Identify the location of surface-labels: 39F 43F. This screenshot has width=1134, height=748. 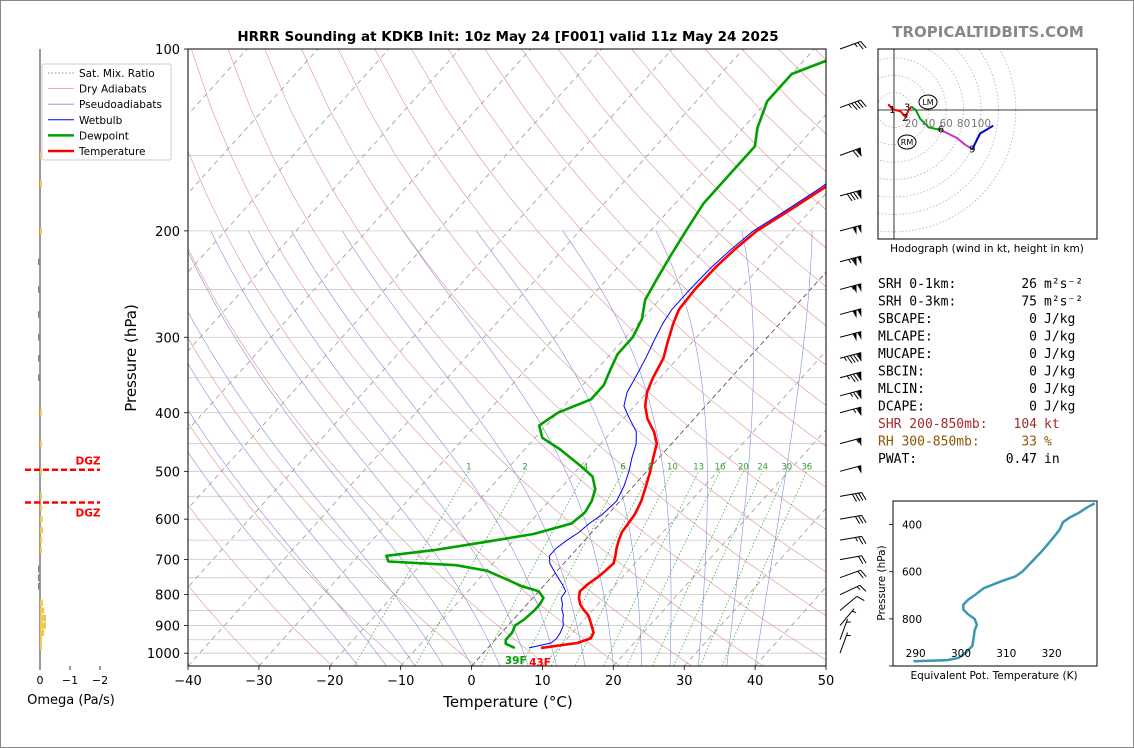
(528, 662).